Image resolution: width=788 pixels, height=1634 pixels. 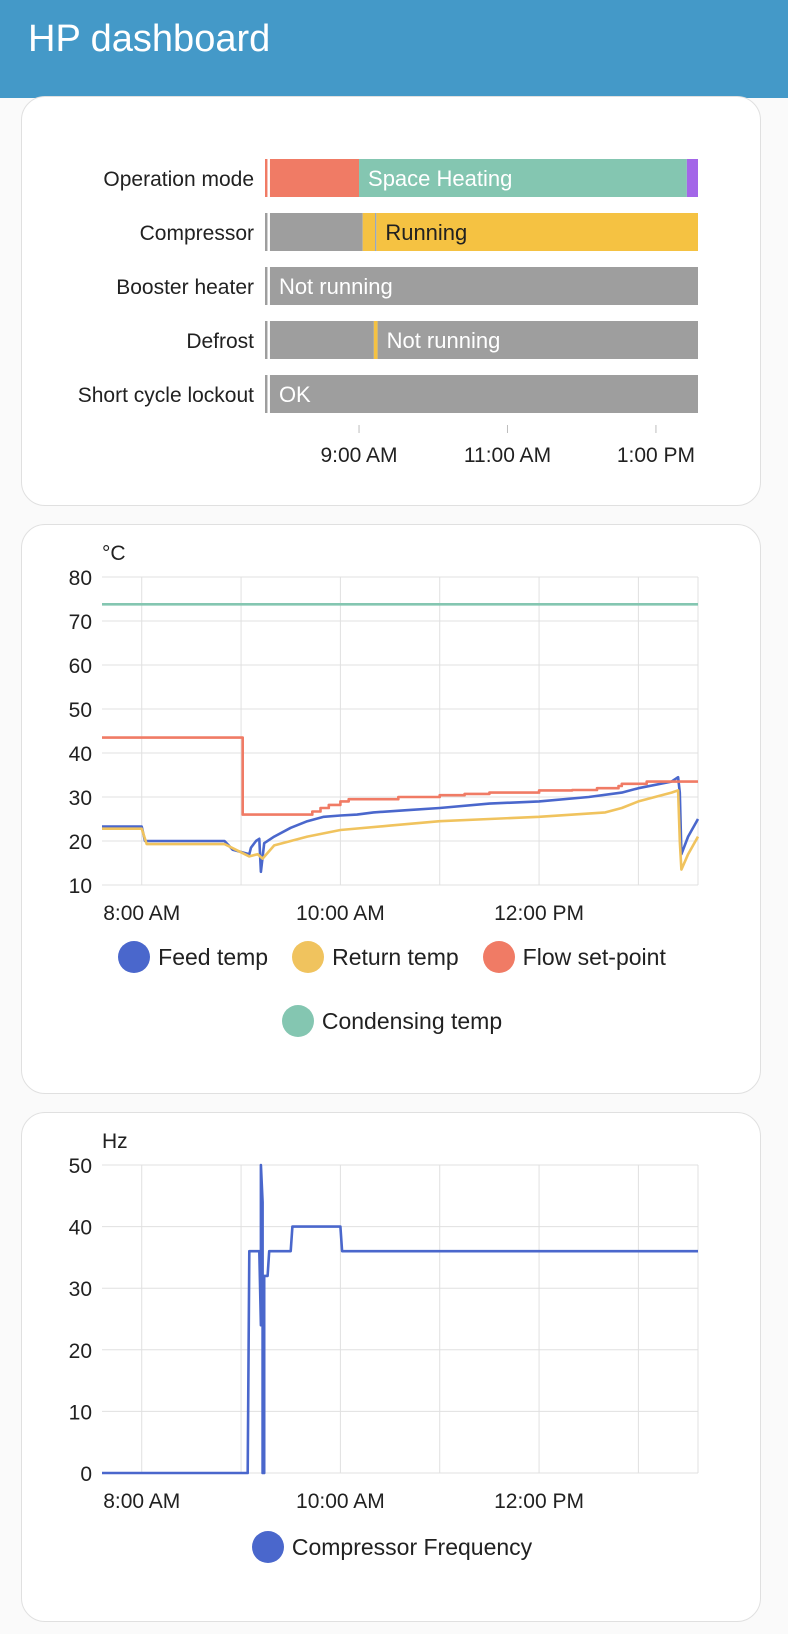 I want to click on frequency-chart-y-tick-label: 40, so click(x=80, y=1228).